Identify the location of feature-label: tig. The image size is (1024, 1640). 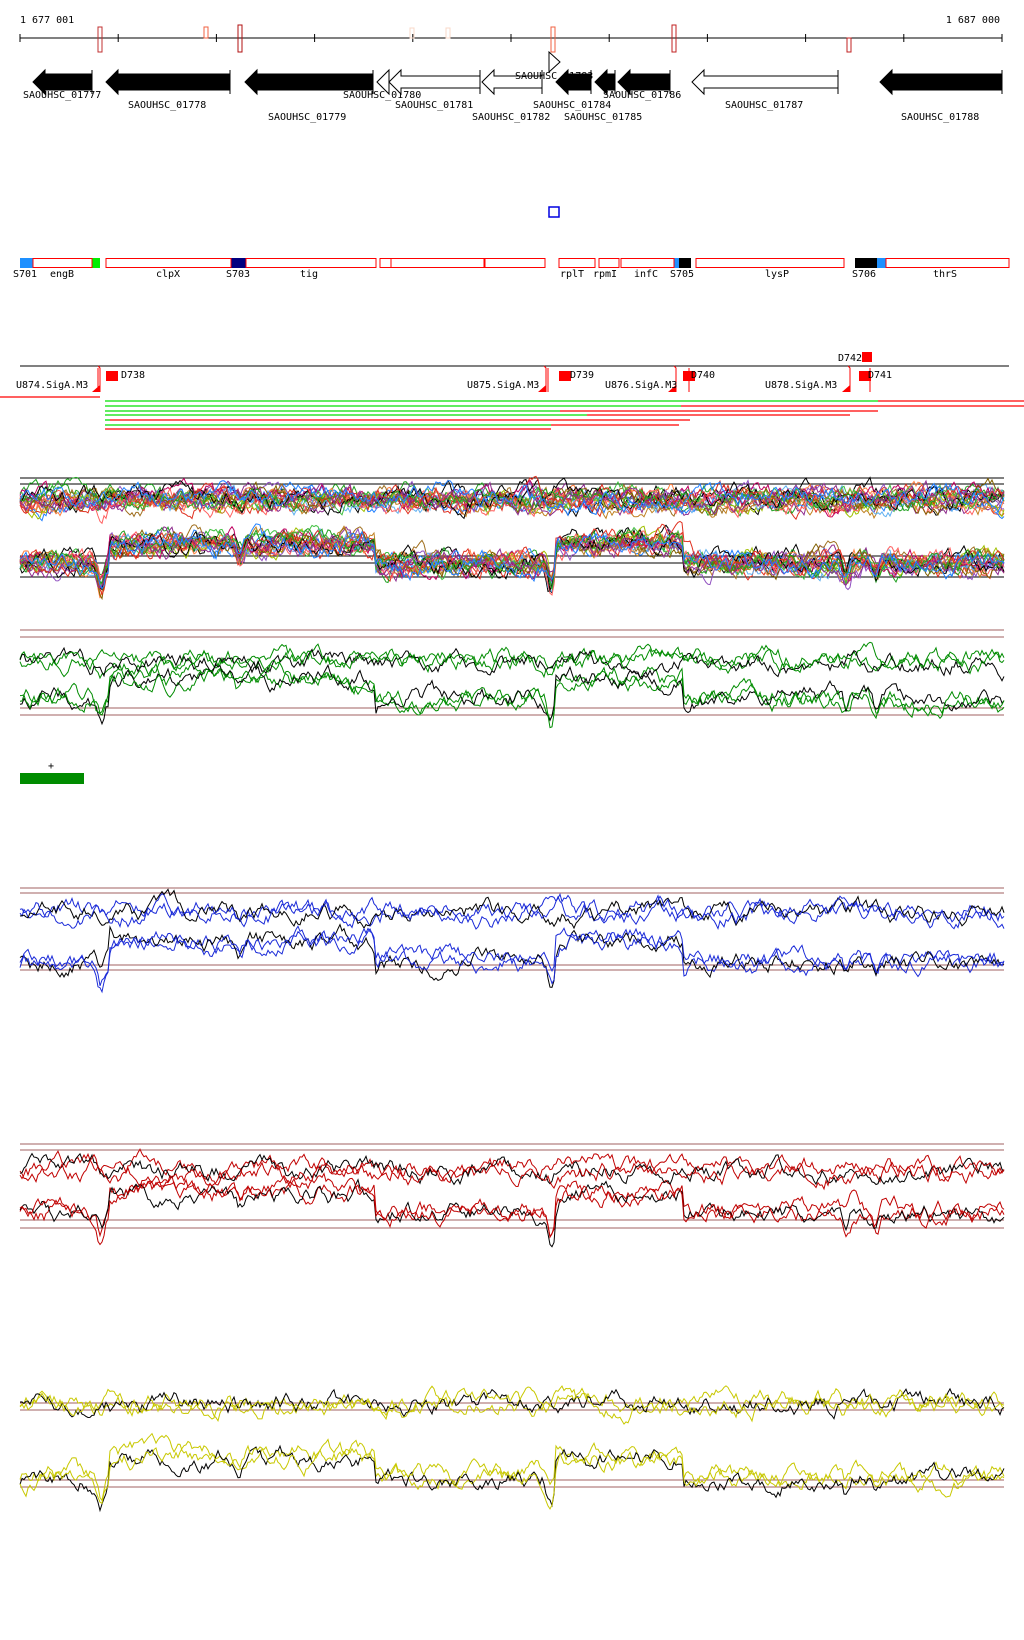
(309, 274).